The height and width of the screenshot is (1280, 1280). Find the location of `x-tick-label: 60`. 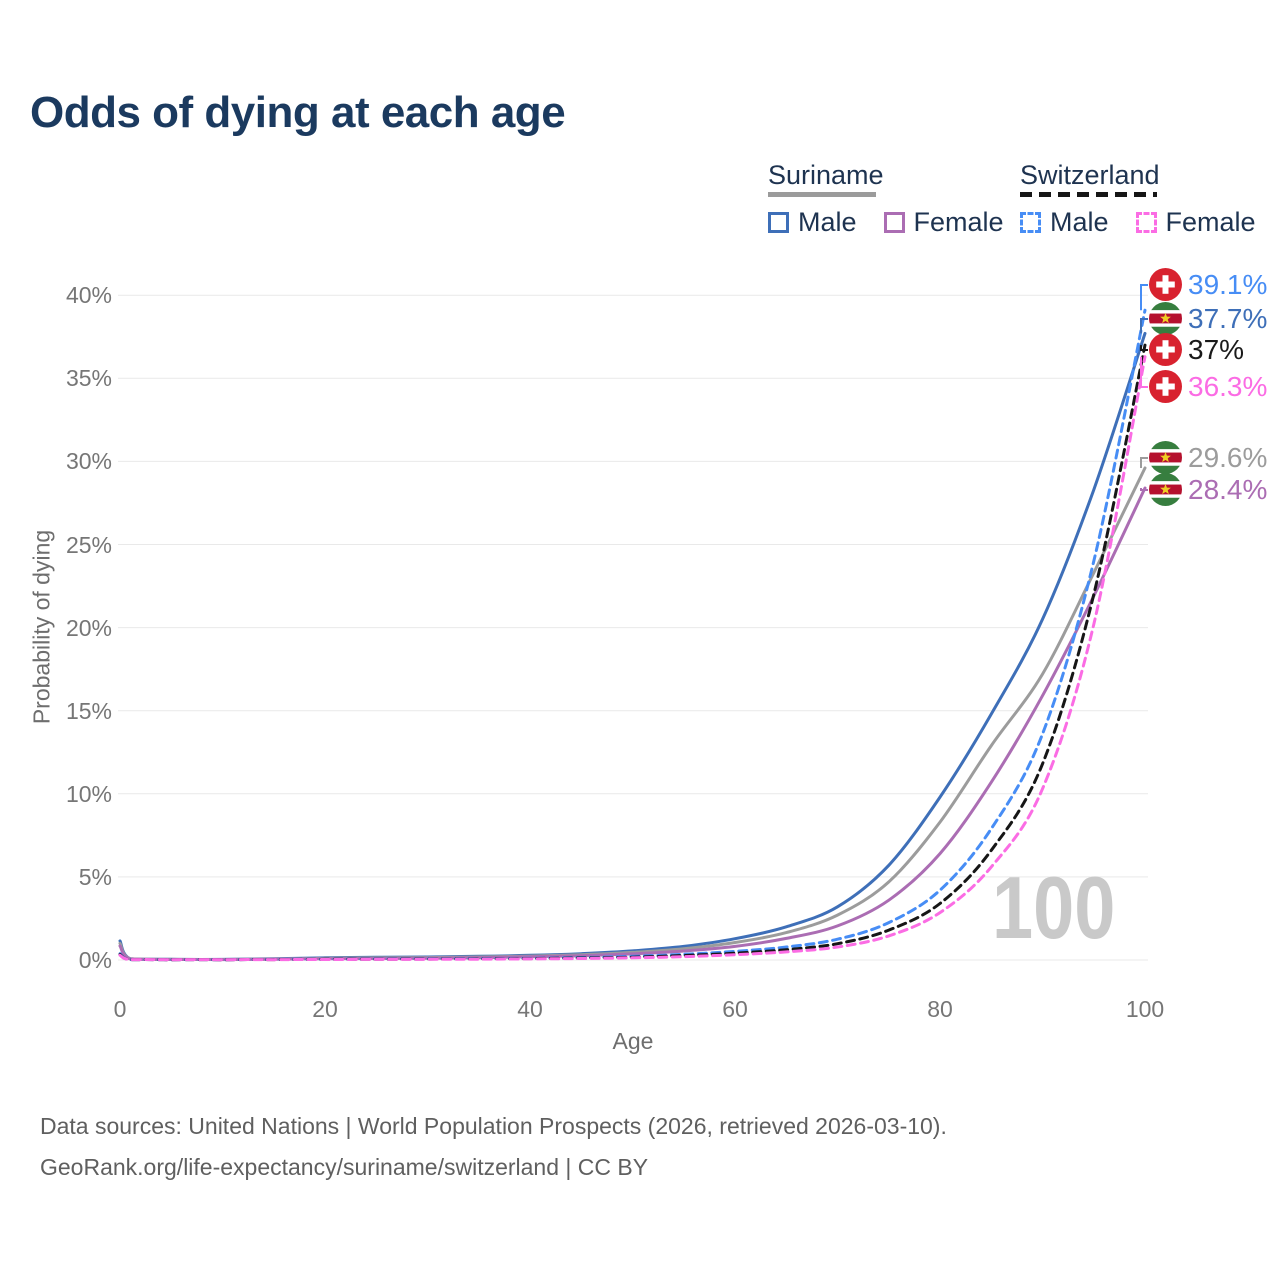

x-tick-label: 60 is located at coordinates (735, 1009).